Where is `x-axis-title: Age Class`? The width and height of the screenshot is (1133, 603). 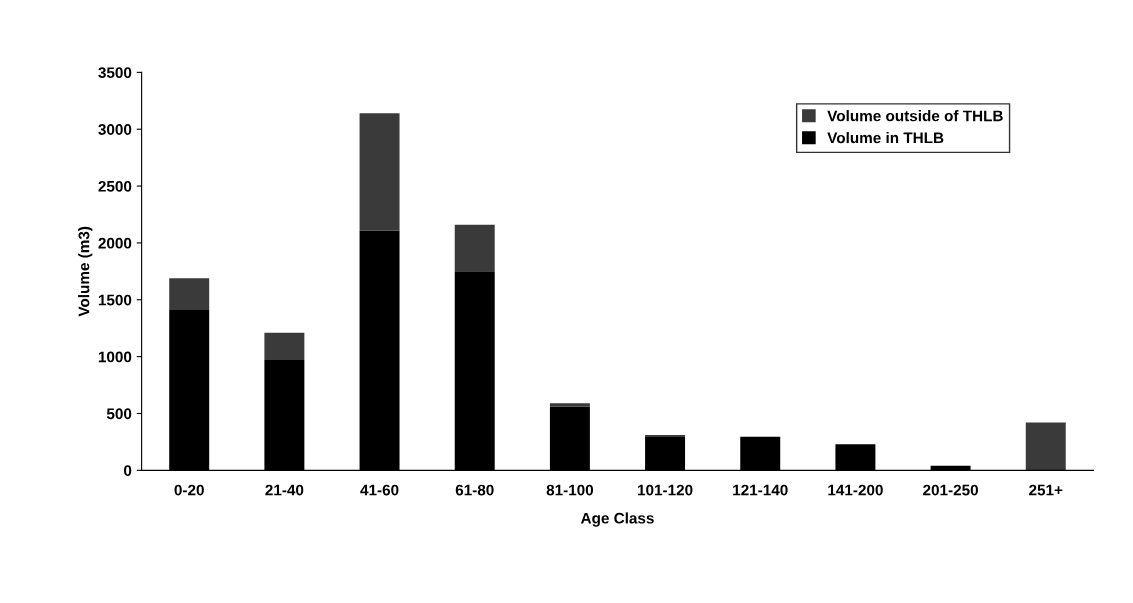 x-axis-title: Age Class is located at coordinates (617, 519).